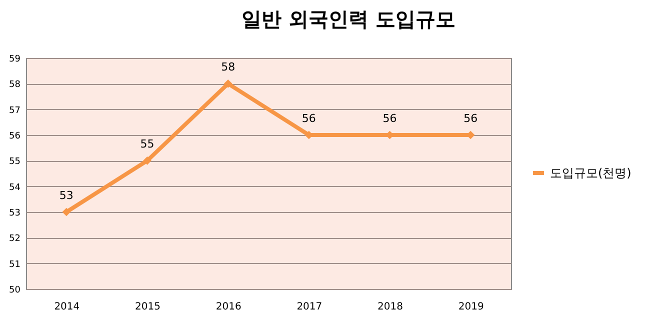 The image size is (670, 329). What do you see at coordinates (15, 59) in the screenshot?
I see `y-tick-label: 59` at bounding box center [15, 59].